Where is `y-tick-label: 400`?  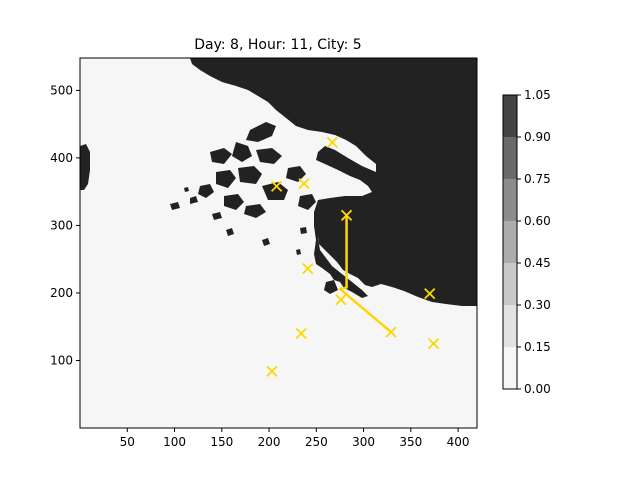
y-tick-label: 400 is located at coordinates (61, 158).